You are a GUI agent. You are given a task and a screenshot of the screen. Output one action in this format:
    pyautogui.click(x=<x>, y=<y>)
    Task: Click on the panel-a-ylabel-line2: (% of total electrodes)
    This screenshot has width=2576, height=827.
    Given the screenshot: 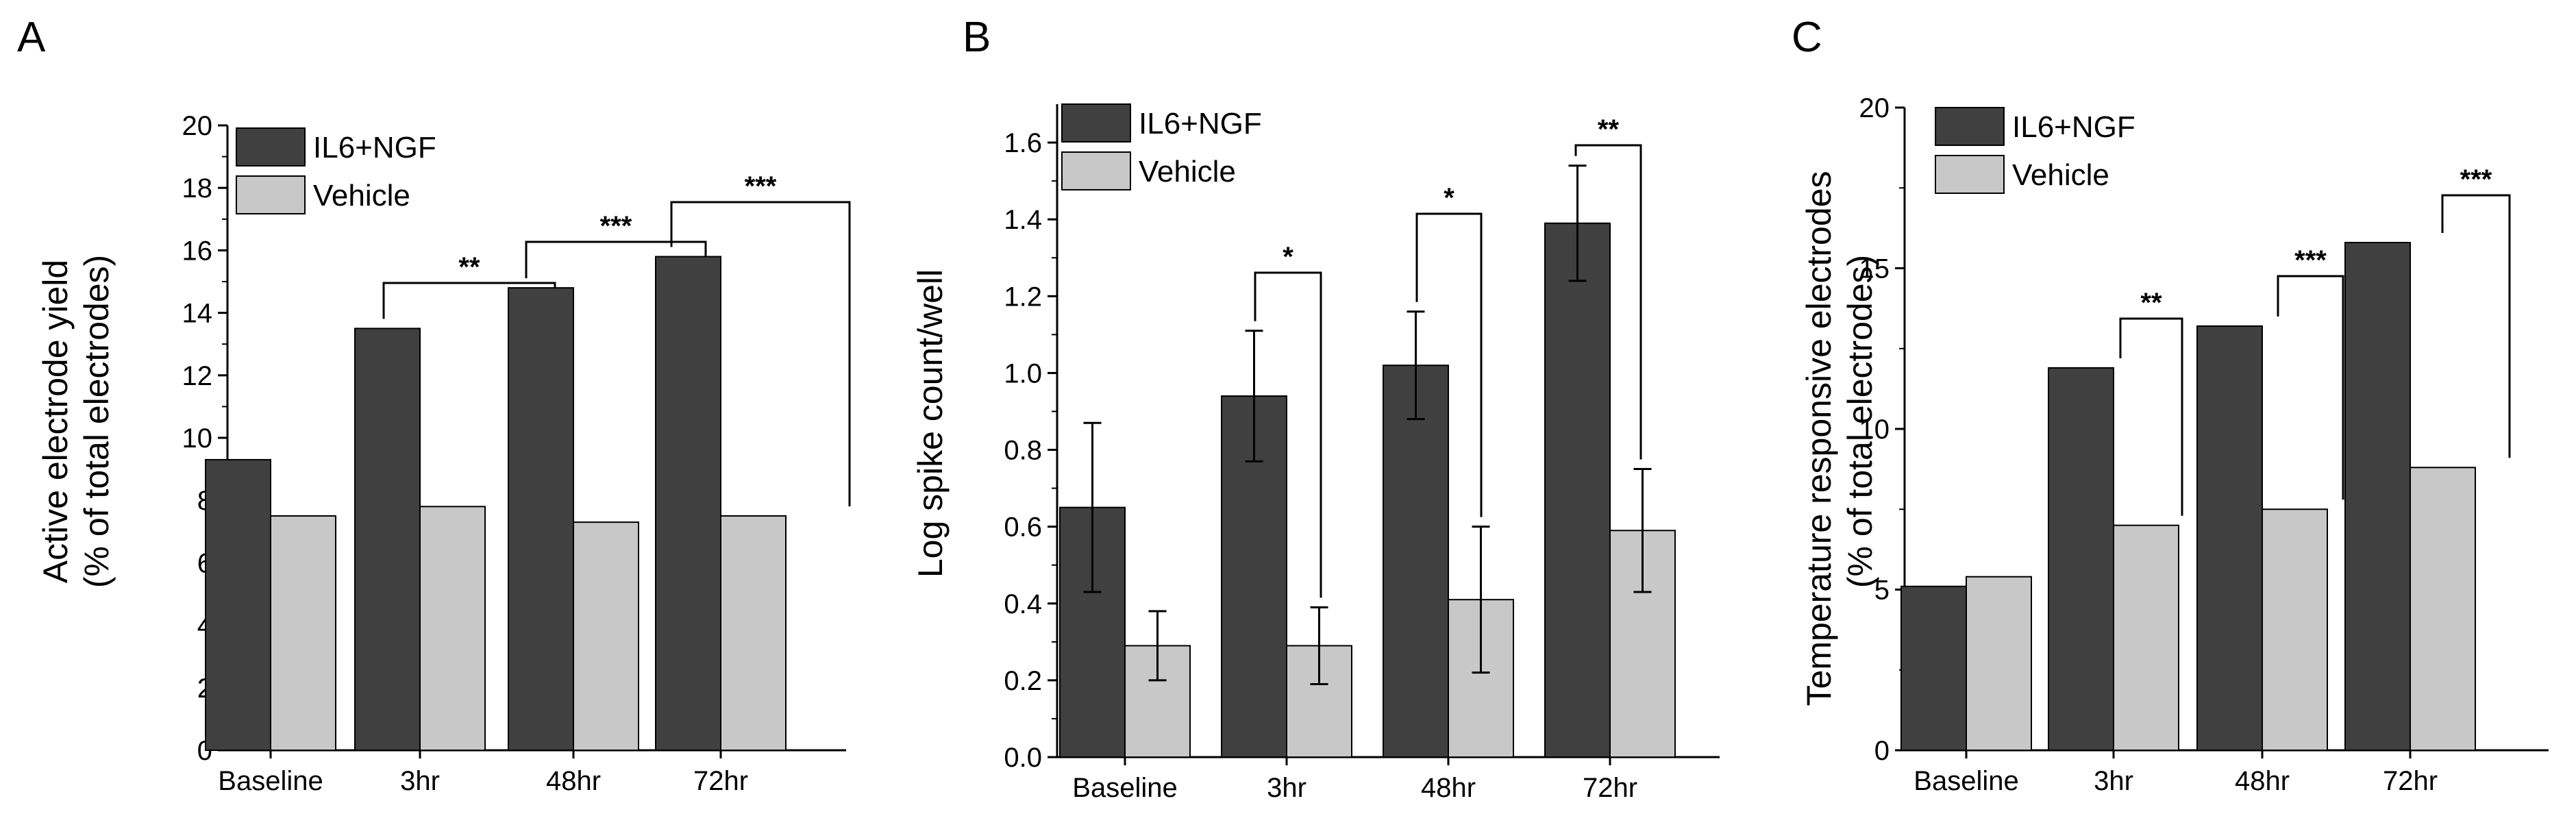 What is the action you would take?
    pyautogui.click(x=96, y=421)
    